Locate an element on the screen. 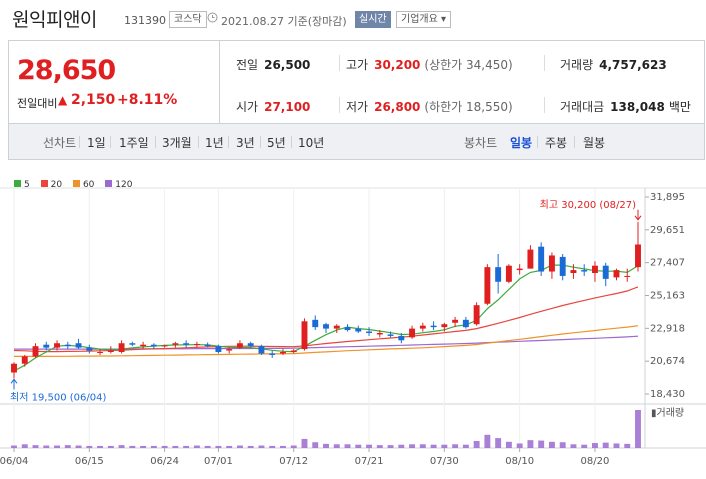 The height and width of the screenshot is (479, 706). tab-3m: 3개월 is located at coordinates (177, 143).